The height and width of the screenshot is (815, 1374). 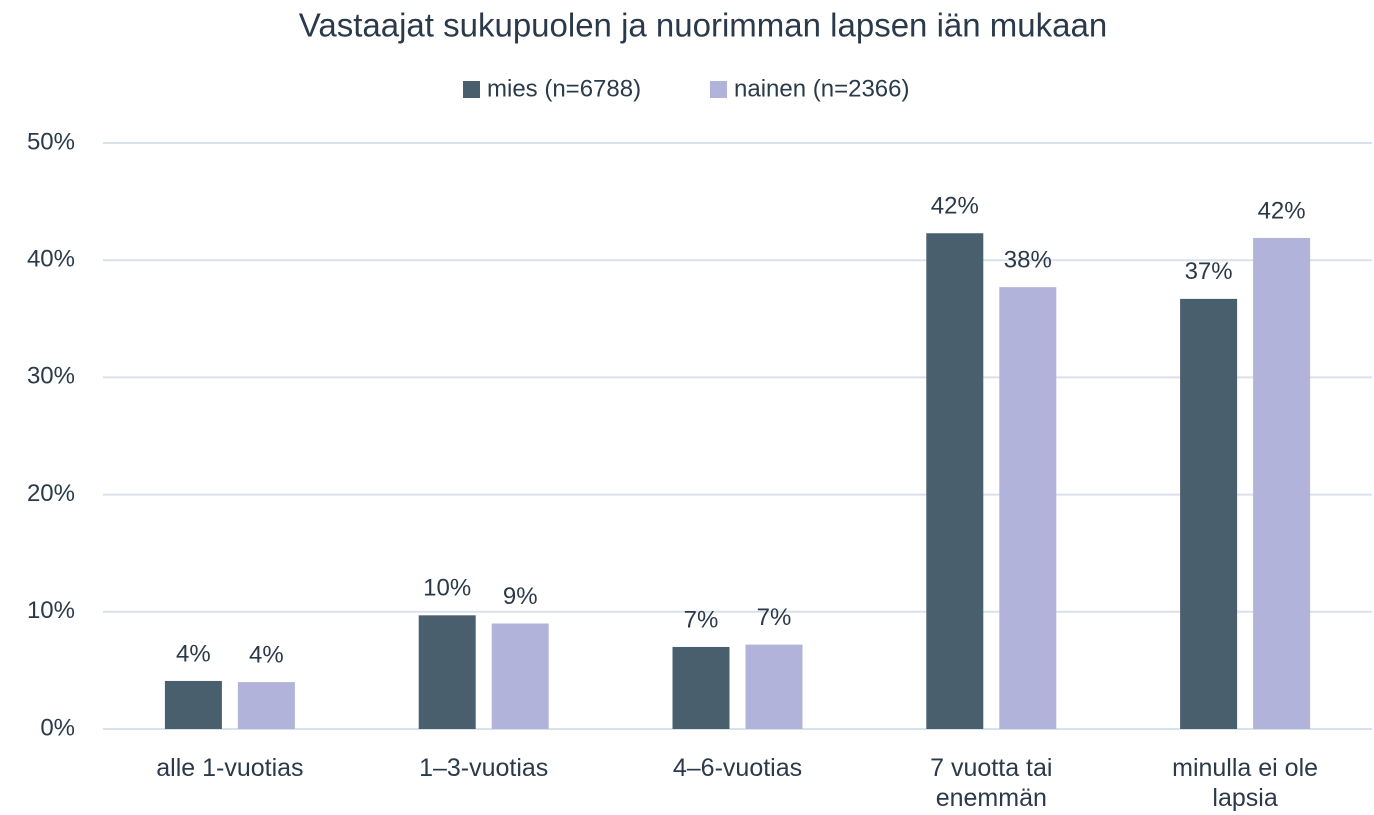 What do you see at coordinates (51, 610) in the screenshot?
I see `y-tick-label: 10%` at bounding box center [51, 610].